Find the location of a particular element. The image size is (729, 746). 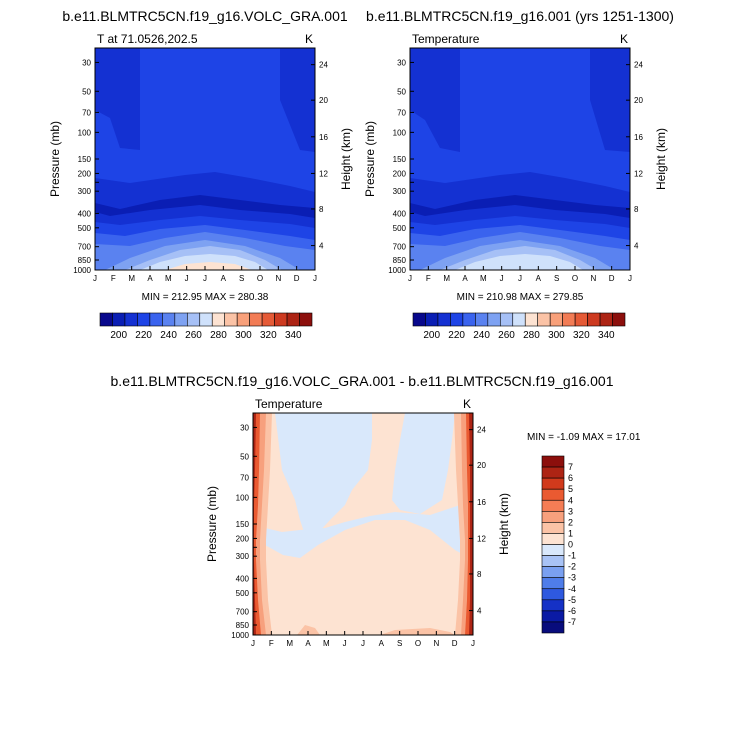

colorbar-top: 200 220 240 260 280 300 320 340 is located at coordinates (206, 326).